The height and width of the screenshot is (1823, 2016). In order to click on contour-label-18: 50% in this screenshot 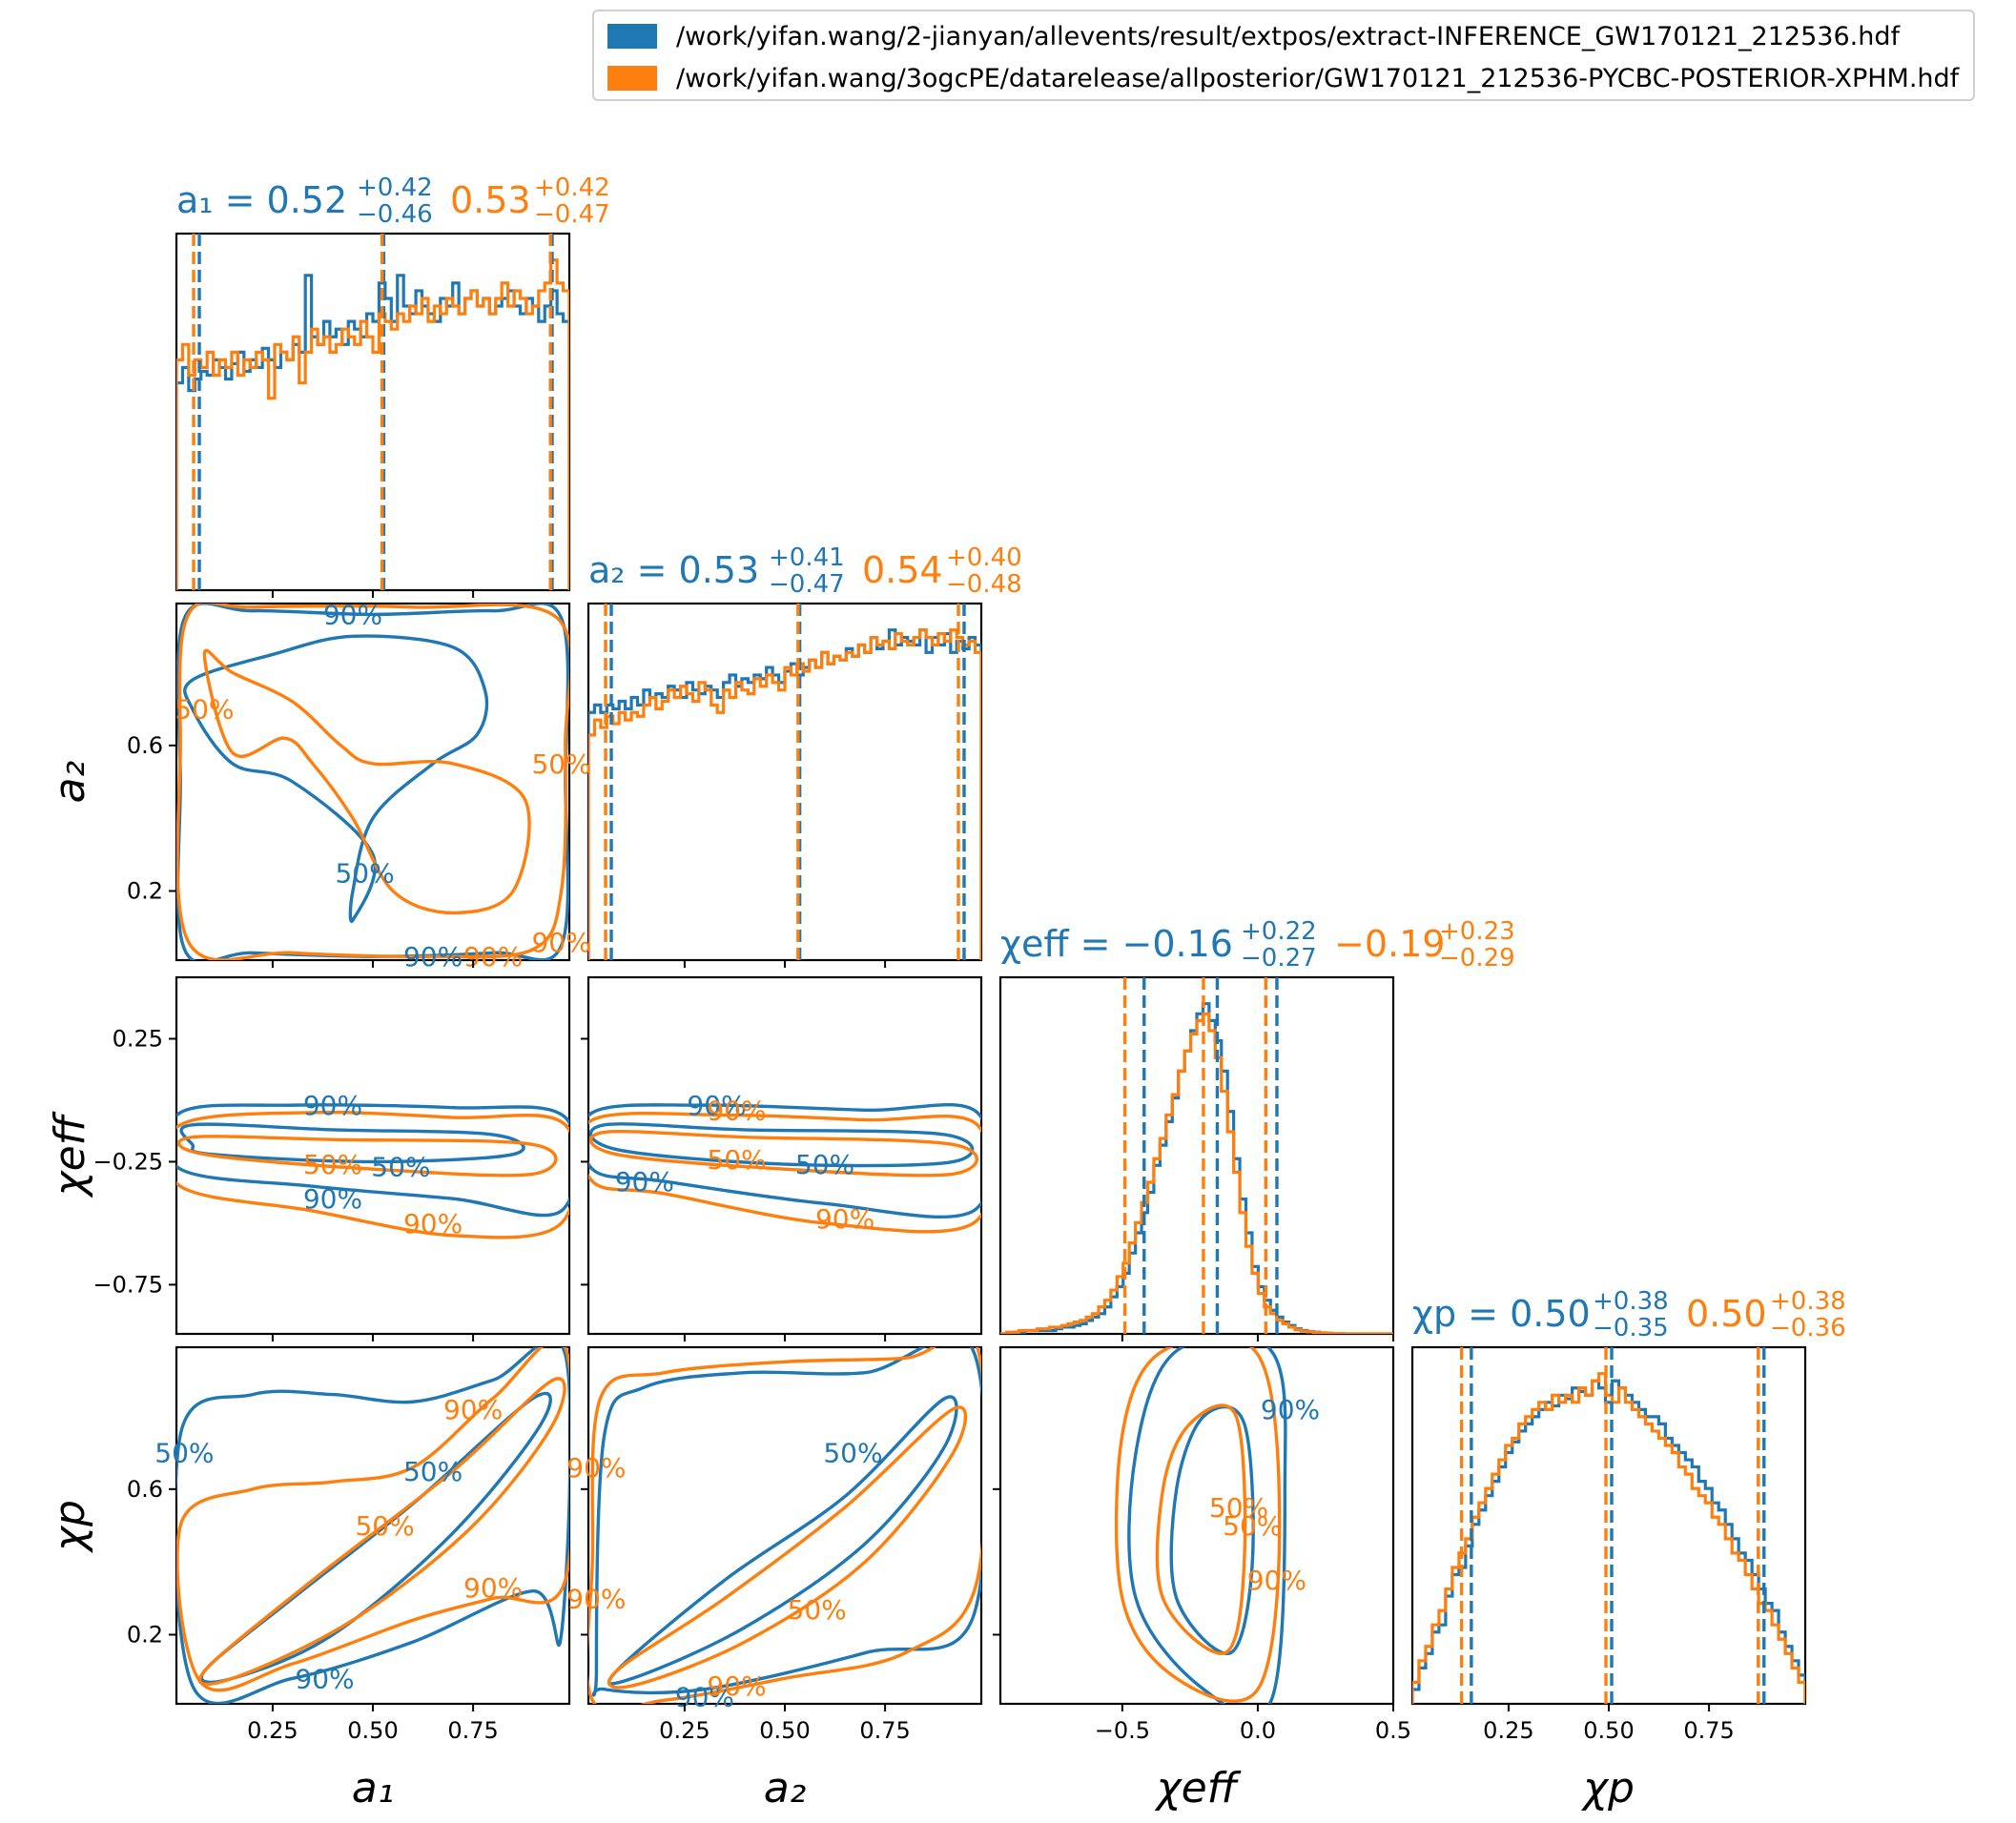, I will do `click(433, 1471)`.